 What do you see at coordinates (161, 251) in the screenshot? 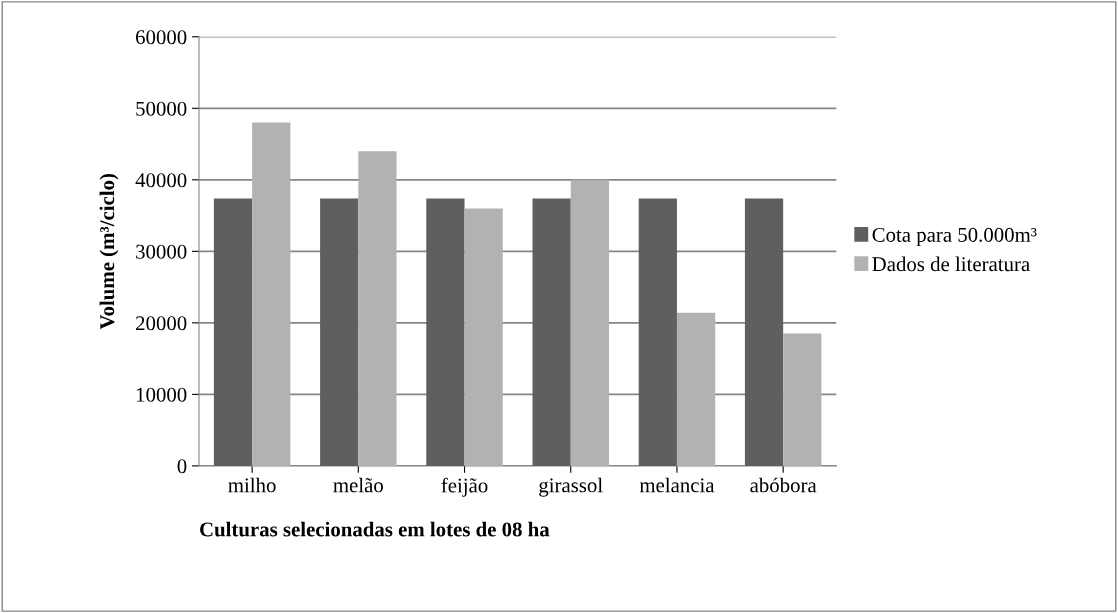
I see `y-tick-label: 30000` at bounding box center [161, 251].